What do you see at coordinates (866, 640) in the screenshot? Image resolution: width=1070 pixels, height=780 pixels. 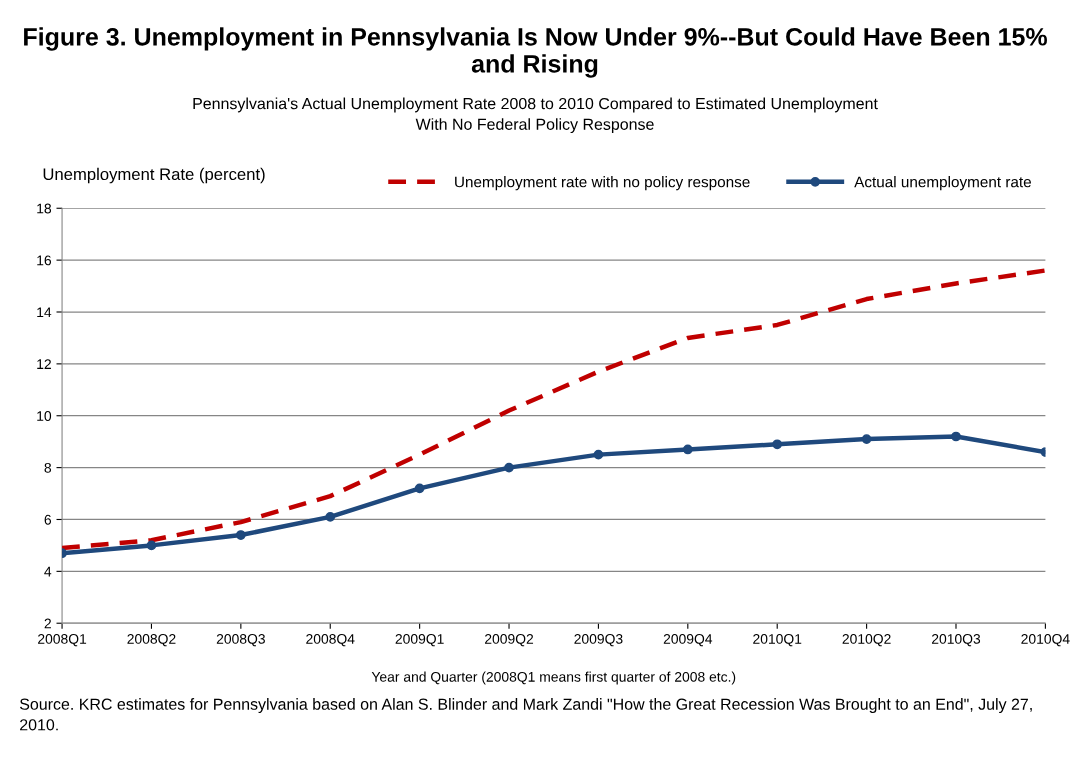 I see `x-tick-label: 2010Q2` at bounding box center [866, 640].